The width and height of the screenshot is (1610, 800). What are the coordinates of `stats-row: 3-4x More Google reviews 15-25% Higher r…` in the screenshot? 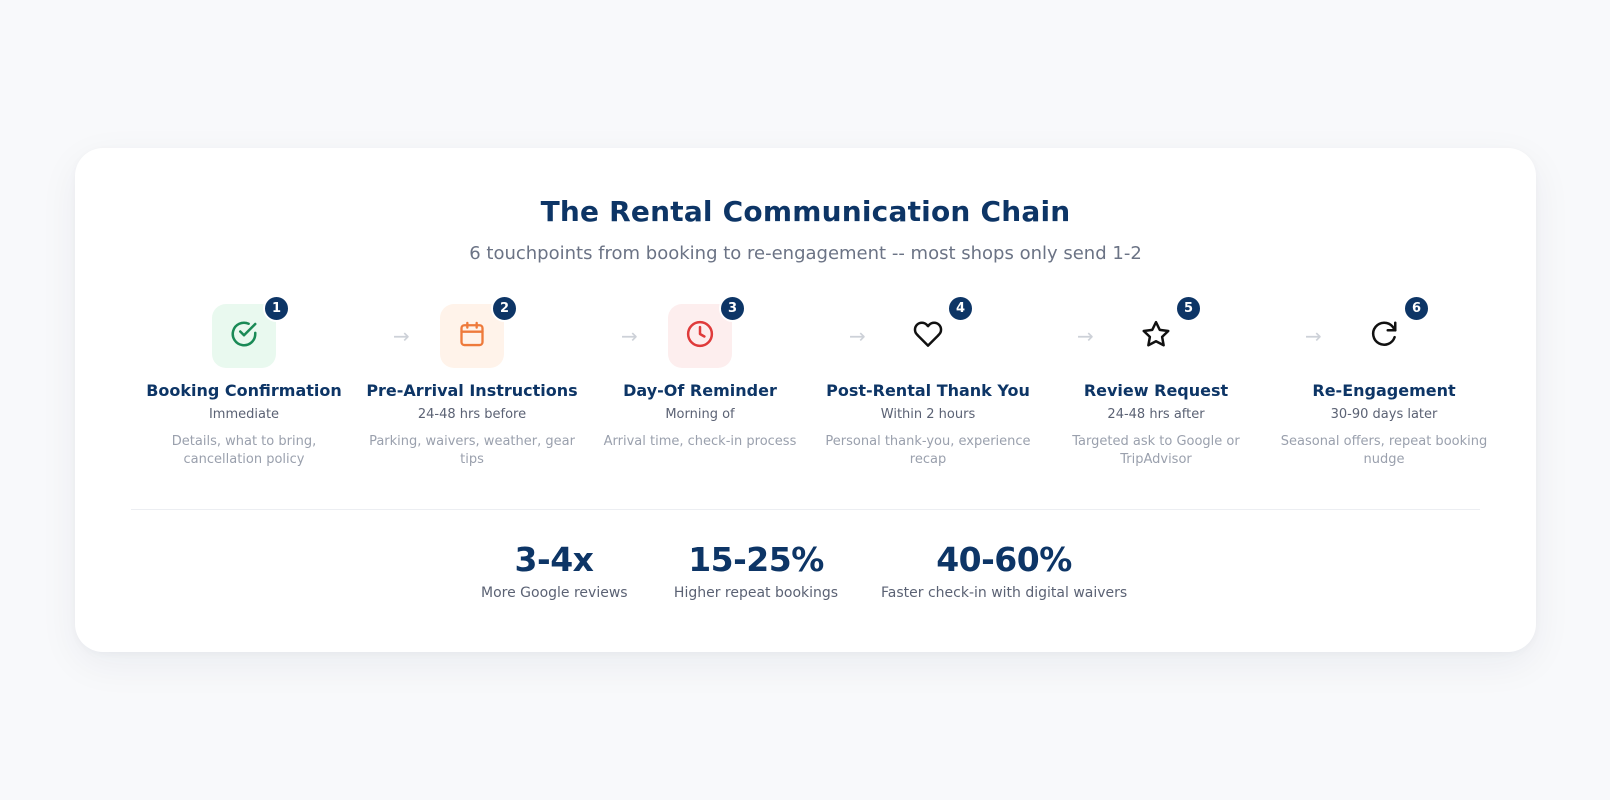 It's located at (805, 575).